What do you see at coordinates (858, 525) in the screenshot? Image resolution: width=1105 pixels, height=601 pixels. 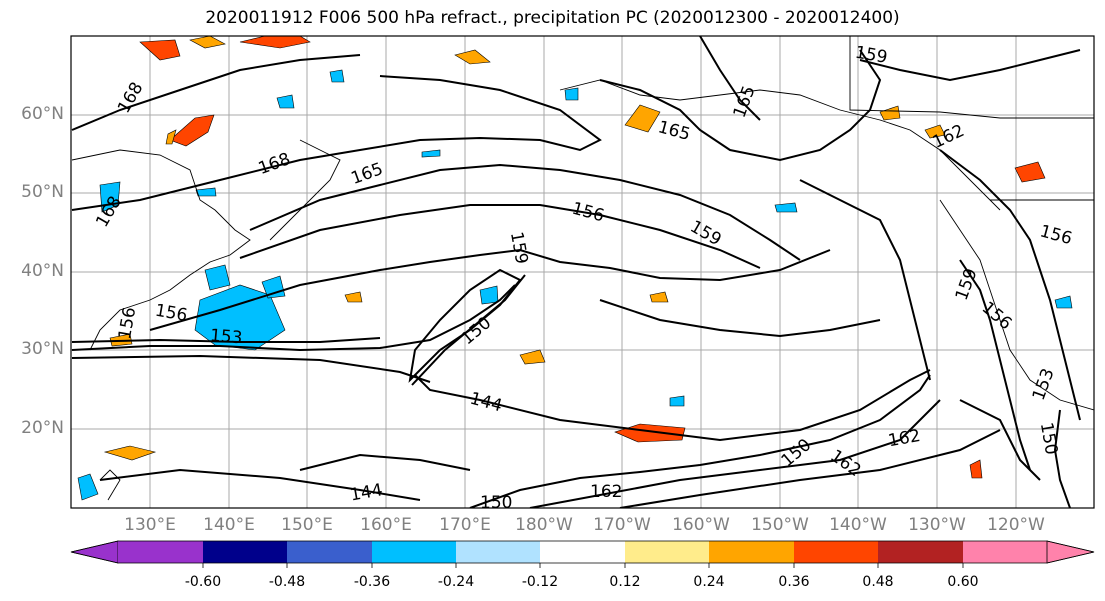 I see `lon-label: 140°W` at bounding box center [858, 525].